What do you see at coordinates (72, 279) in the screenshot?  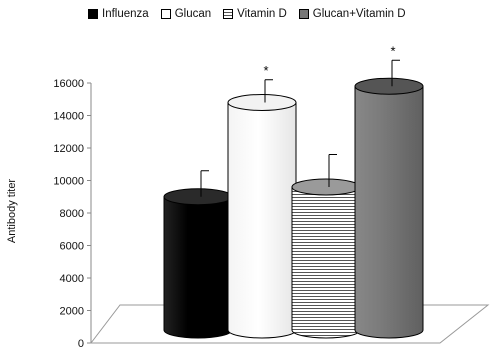 I see `y-tick-label: 4000` at bounding box center [72, 279].